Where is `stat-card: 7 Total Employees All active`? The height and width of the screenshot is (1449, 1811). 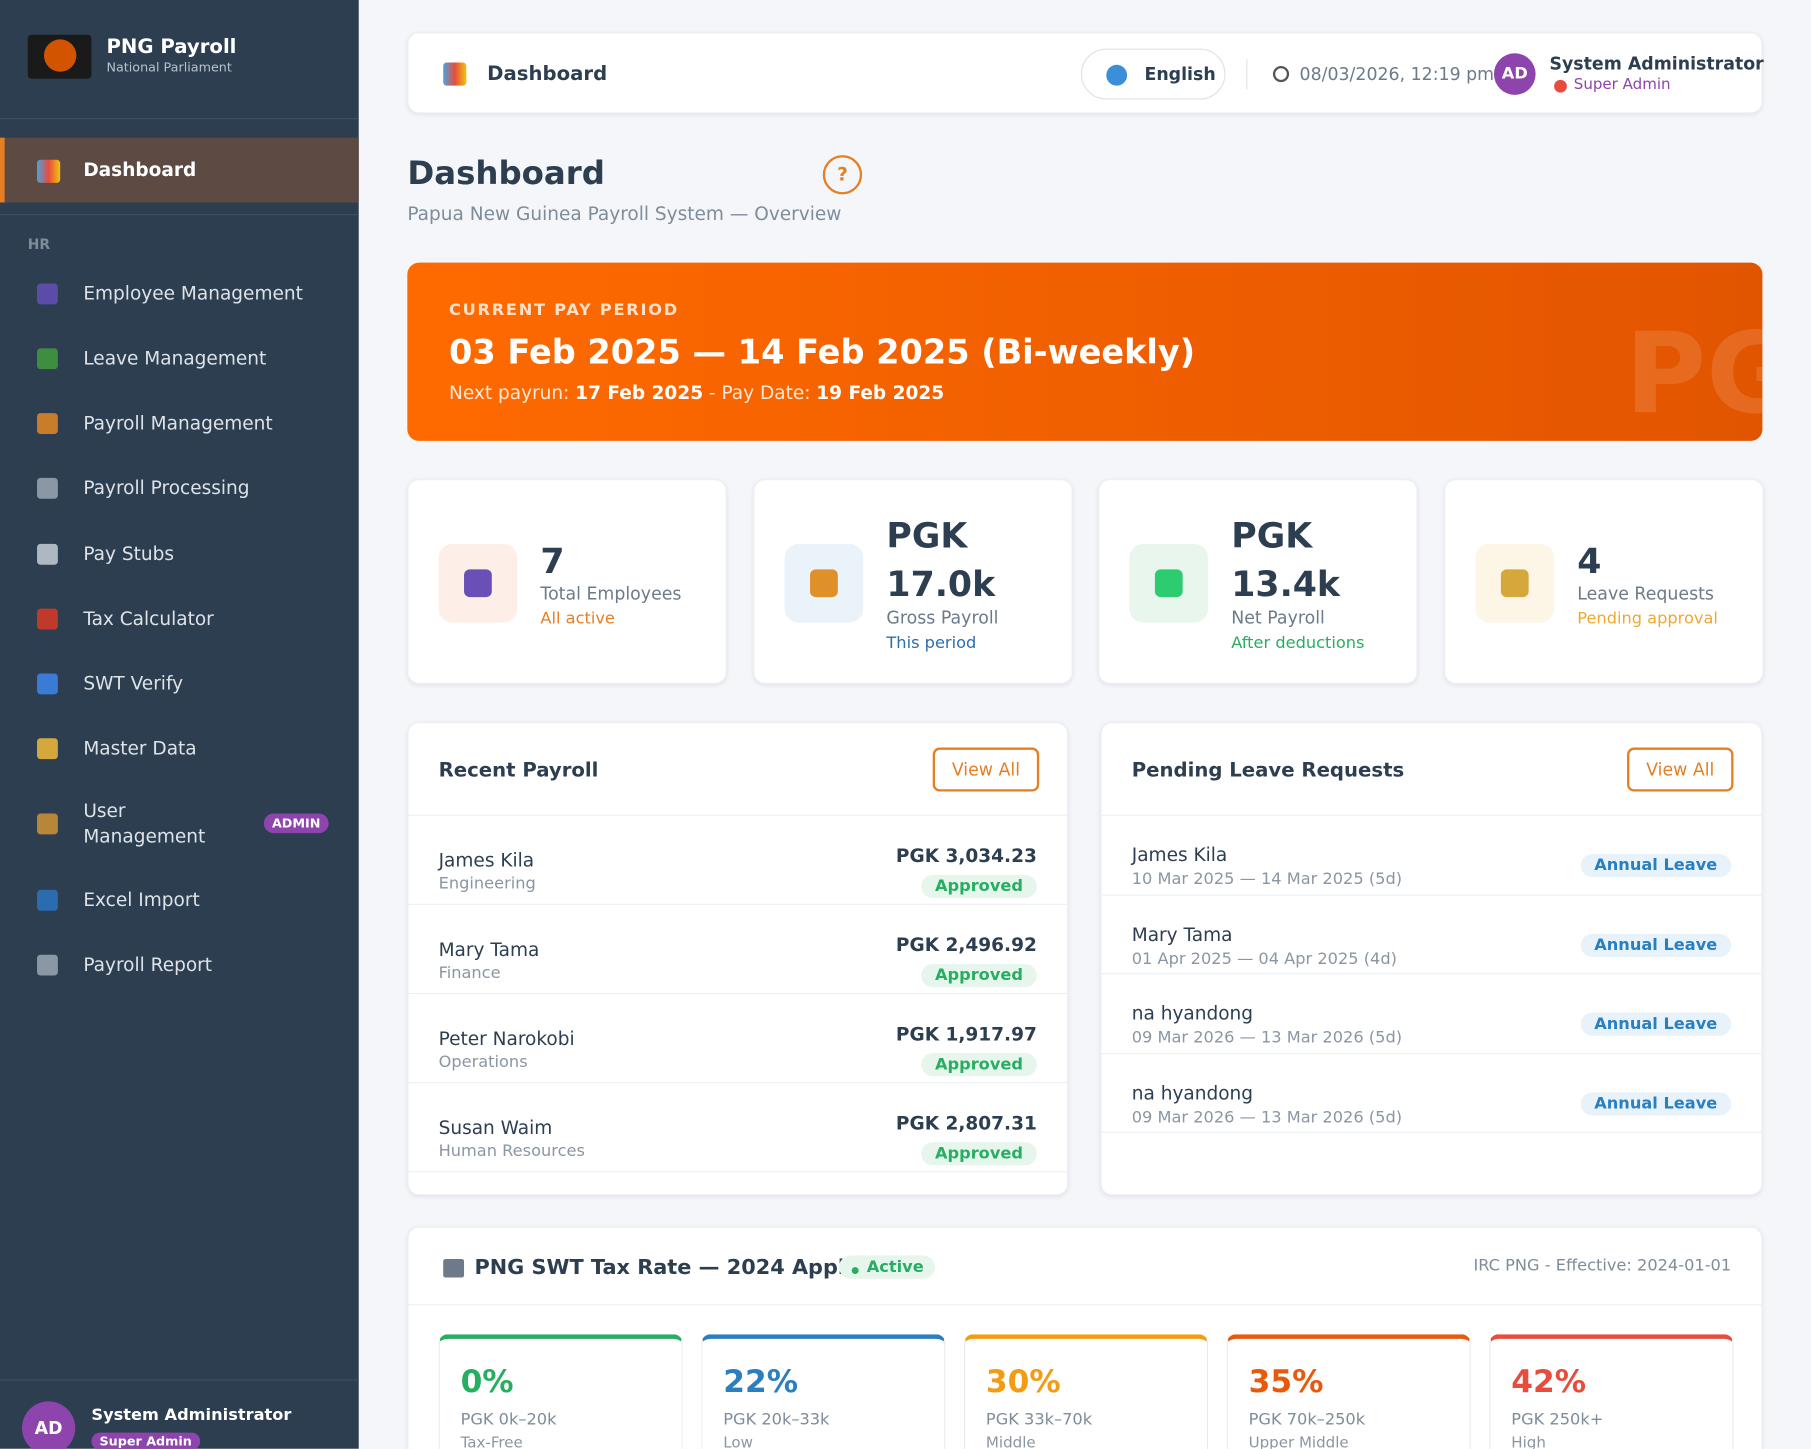
stat-card: 7 Total Employees All active is located at coordinates (567, 581).